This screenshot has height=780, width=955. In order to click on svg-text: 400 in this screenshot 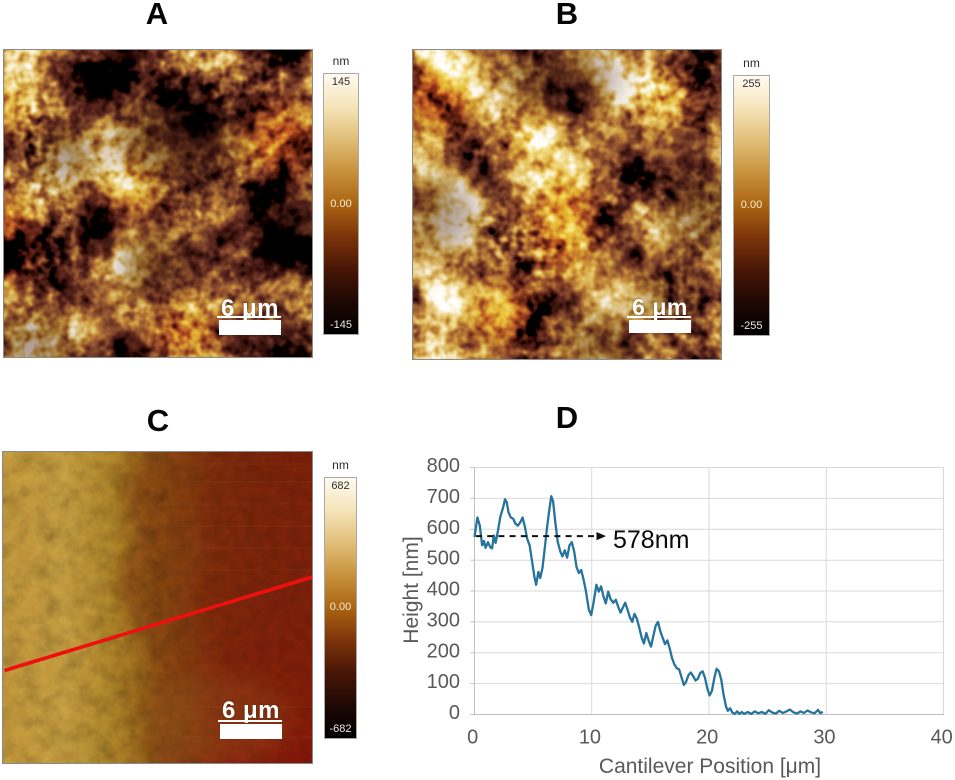, I will do `click(443, 590)`.